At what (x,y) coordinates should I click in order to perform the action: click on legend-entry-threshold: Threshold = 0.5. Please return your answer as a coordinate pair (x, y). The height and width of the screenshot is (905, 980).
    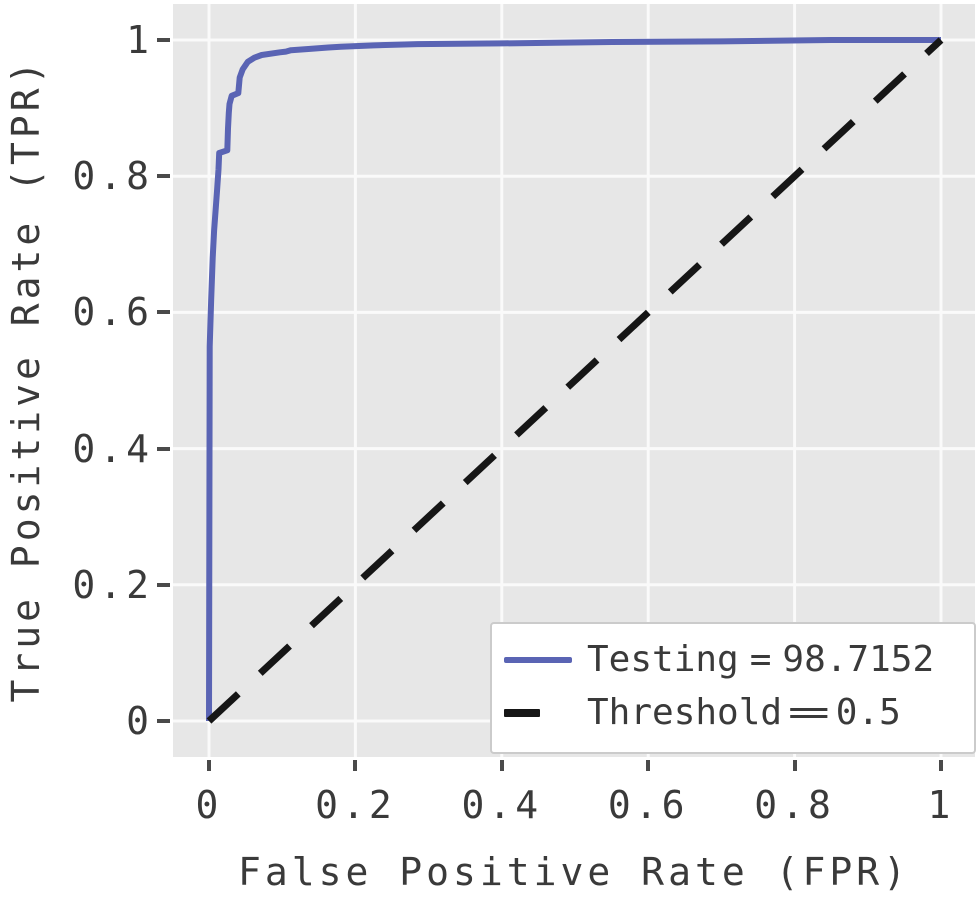
    Looking at the image, I should click on (739, 712).